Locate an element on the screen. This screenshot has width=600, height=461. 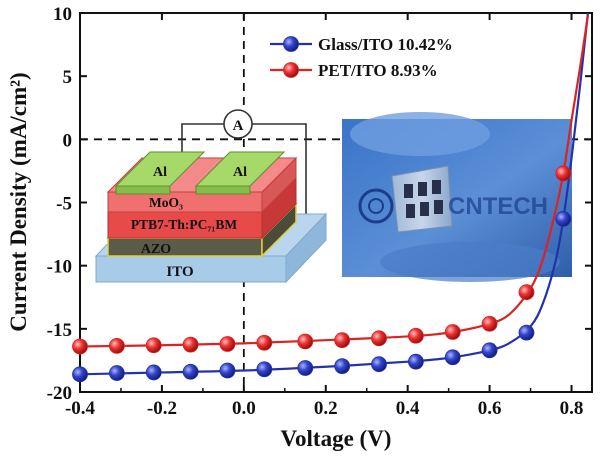
legend-label-1: PET/ITO 8.93% is located at coordinates (378, 70).